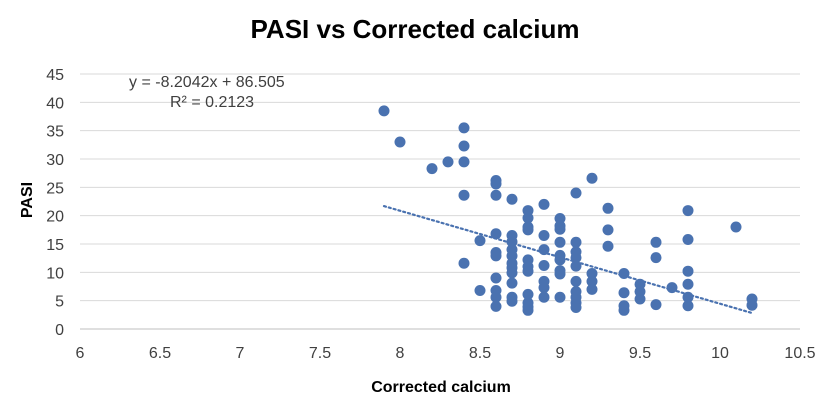 The height and width of the screenshot is (407, 830). I want to click on x-tick-label: 9, so click(560, 353).